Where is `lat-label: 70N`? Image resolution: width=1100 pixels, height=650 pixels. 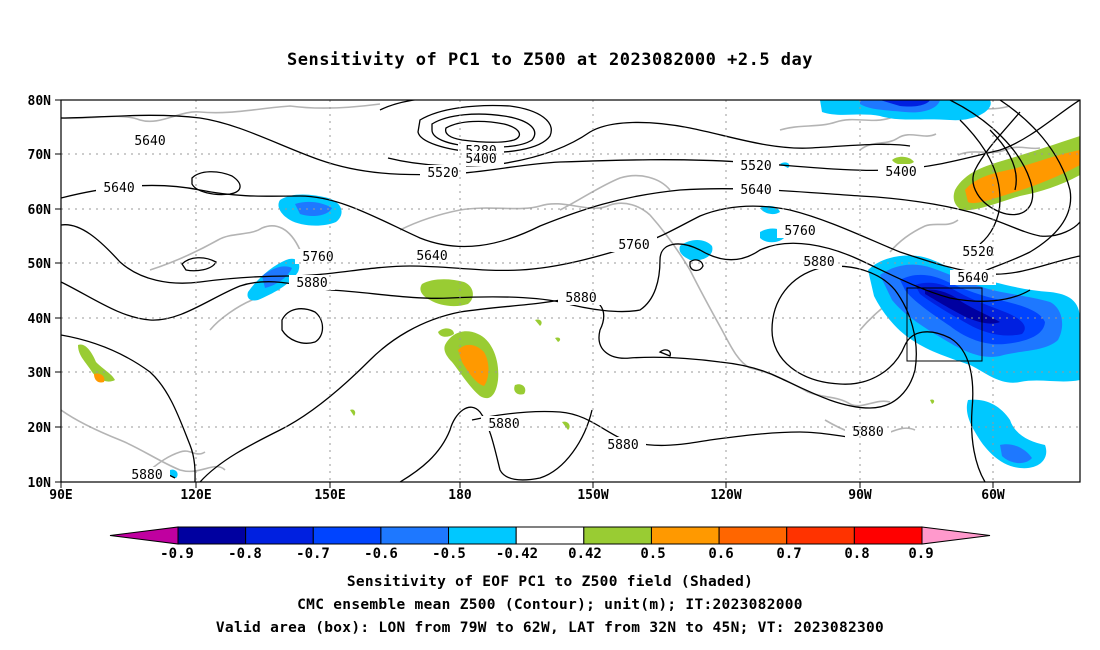
lat-label: 70N is located at coordinates (40, 155).